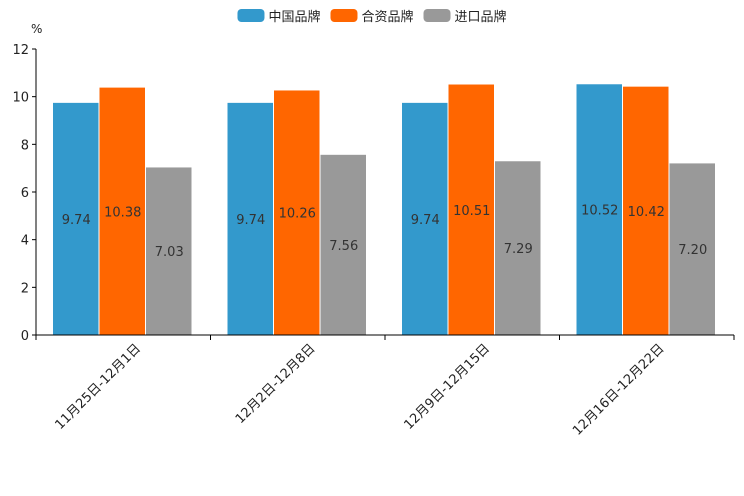  What do you see at coordinates (387, 17) in the screenshot?
I see `legend-label: 合资品牌` at bounding box center [387, 17].